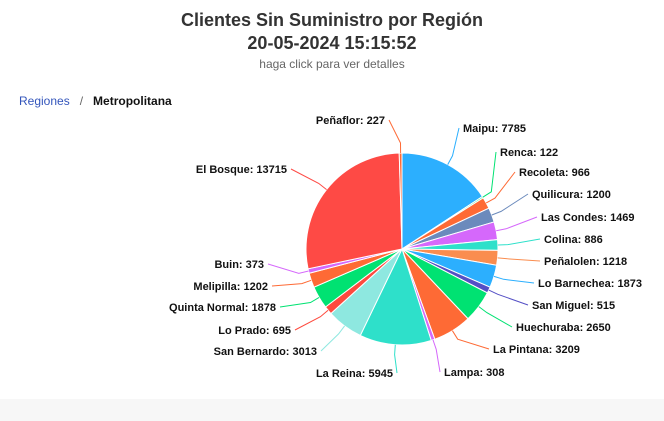  I want to click on data-label-maipu: Maipu: 7785, so click(494, 129).